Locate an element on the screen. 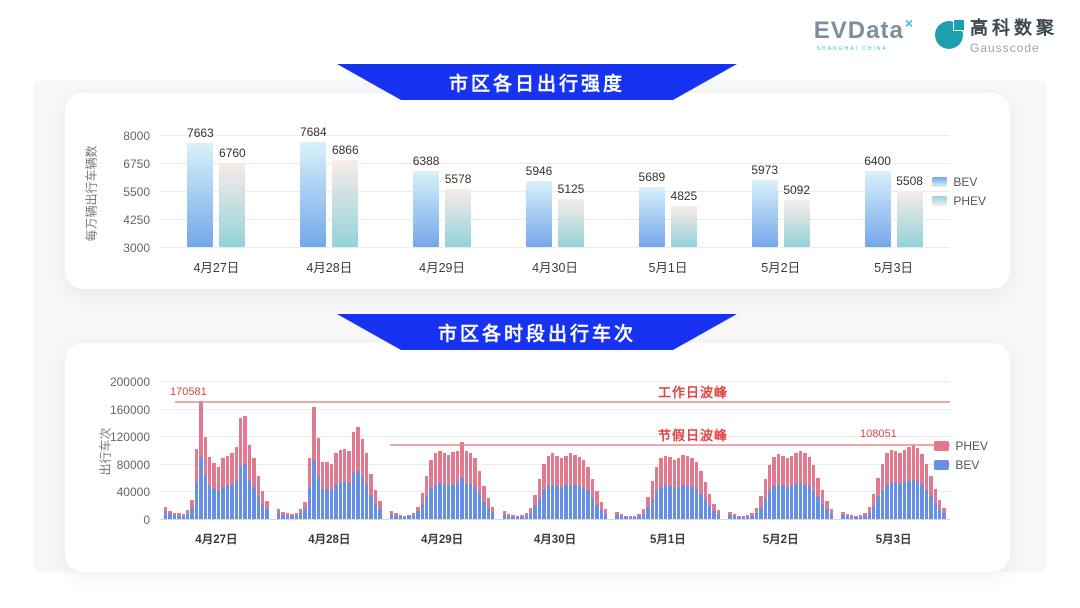 This screenshot has width=1080, height=608. bev-bar is located at coordinates (313, 194).